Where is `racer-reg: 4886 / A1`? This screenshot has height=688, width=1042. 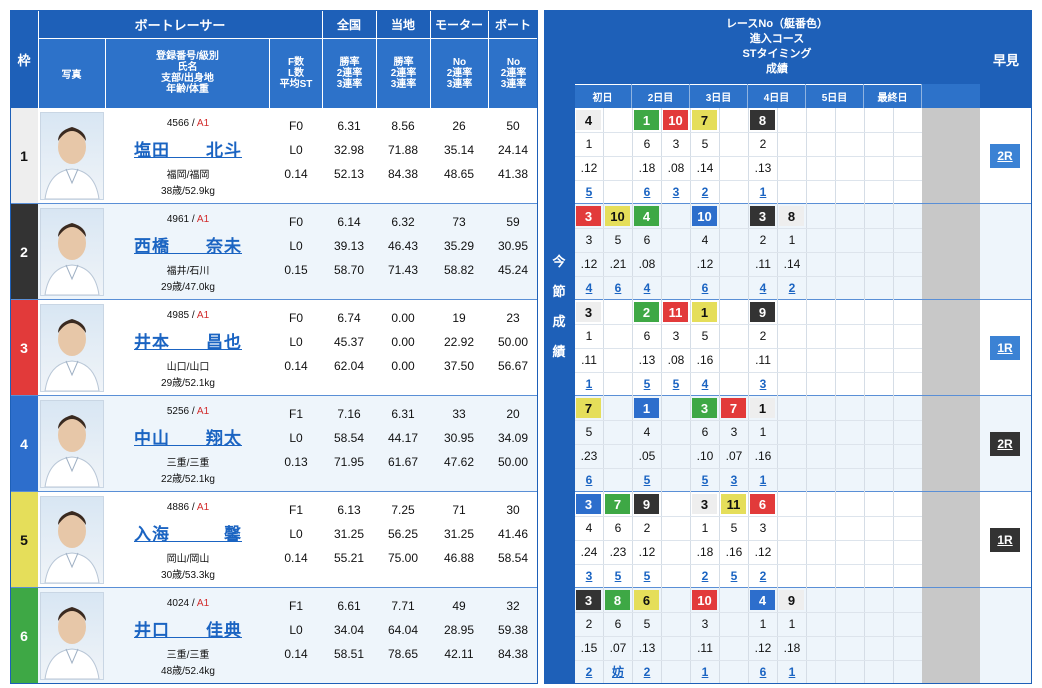 racer-reg: 4886 / A1 is located at coordinates (188, 507).